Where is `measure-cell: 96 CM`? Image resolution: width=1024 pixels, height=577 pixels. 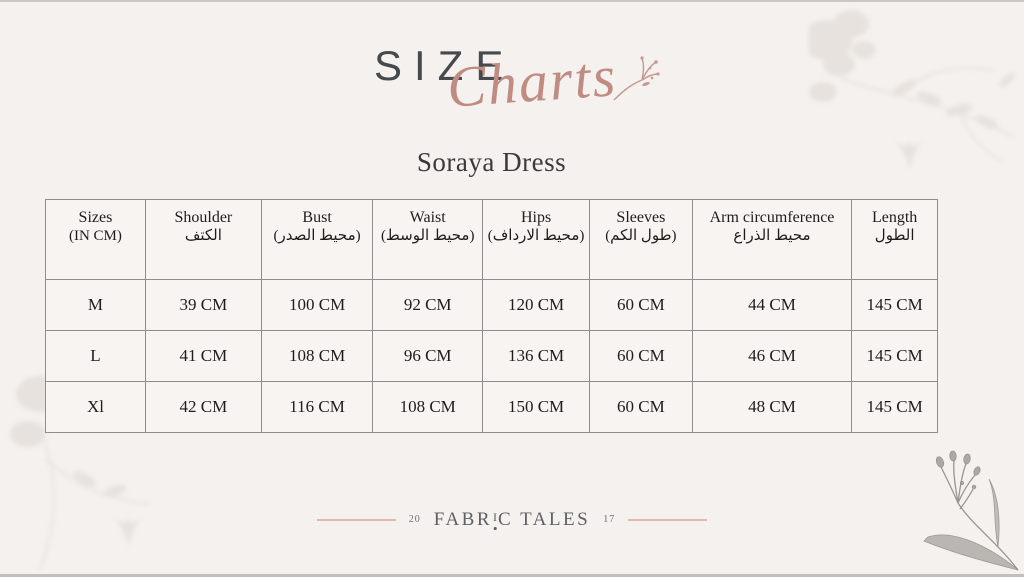
measure-cell: 96 CM is located at coordinates (428, 356).